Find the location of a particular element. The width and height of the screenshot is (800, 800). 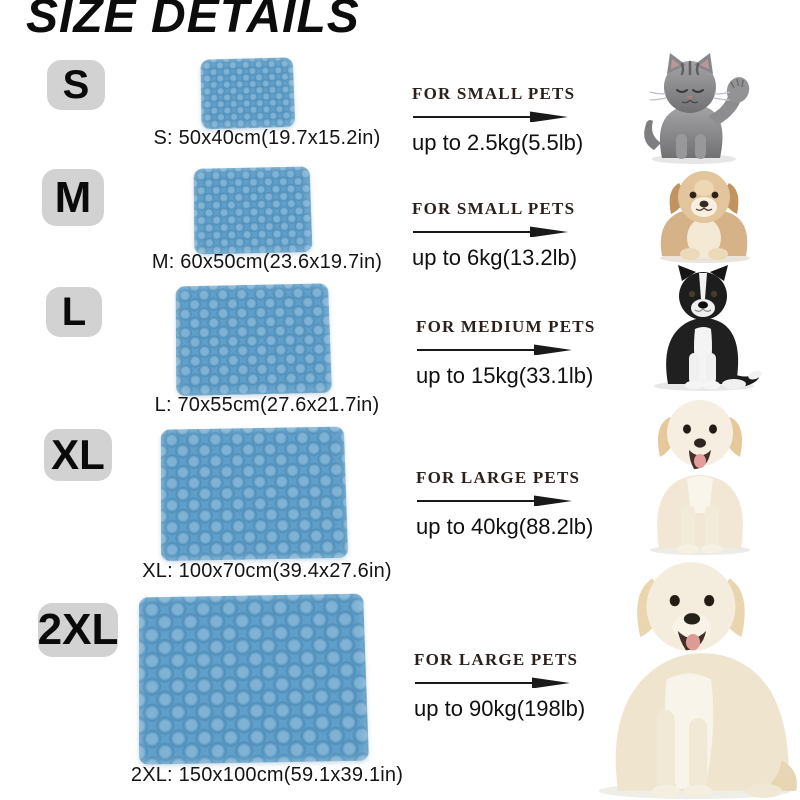

pet-info-l: FOR MEDIUM PETS up to 15kg(33.1lb) is located at coordinates (516, 353).